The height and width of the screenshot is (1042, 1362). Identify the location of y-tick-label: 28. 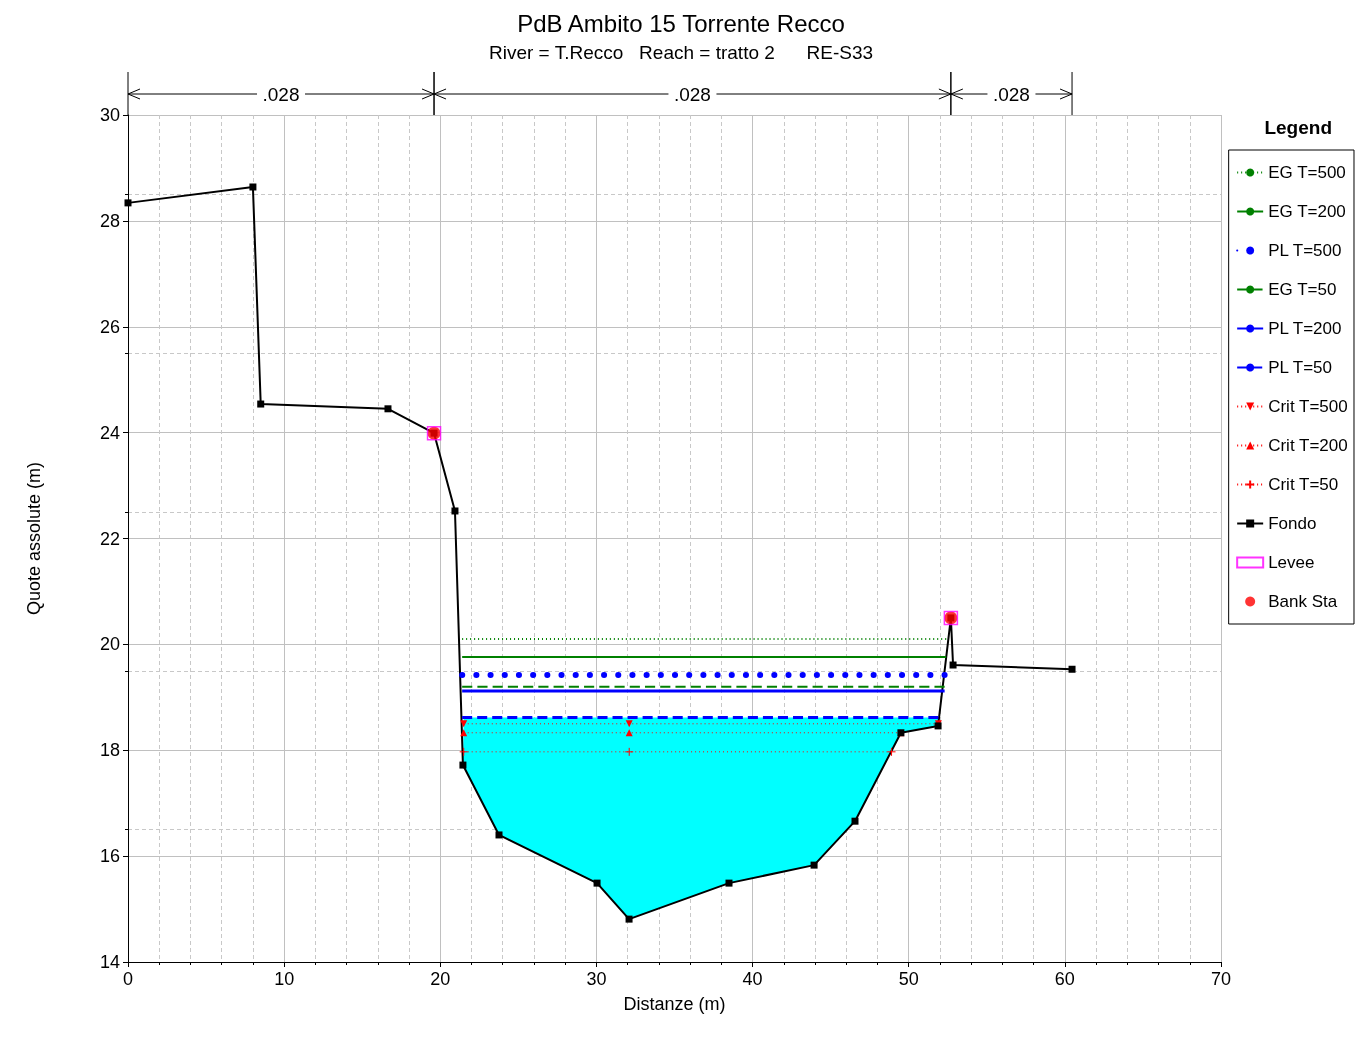
(109, 220).